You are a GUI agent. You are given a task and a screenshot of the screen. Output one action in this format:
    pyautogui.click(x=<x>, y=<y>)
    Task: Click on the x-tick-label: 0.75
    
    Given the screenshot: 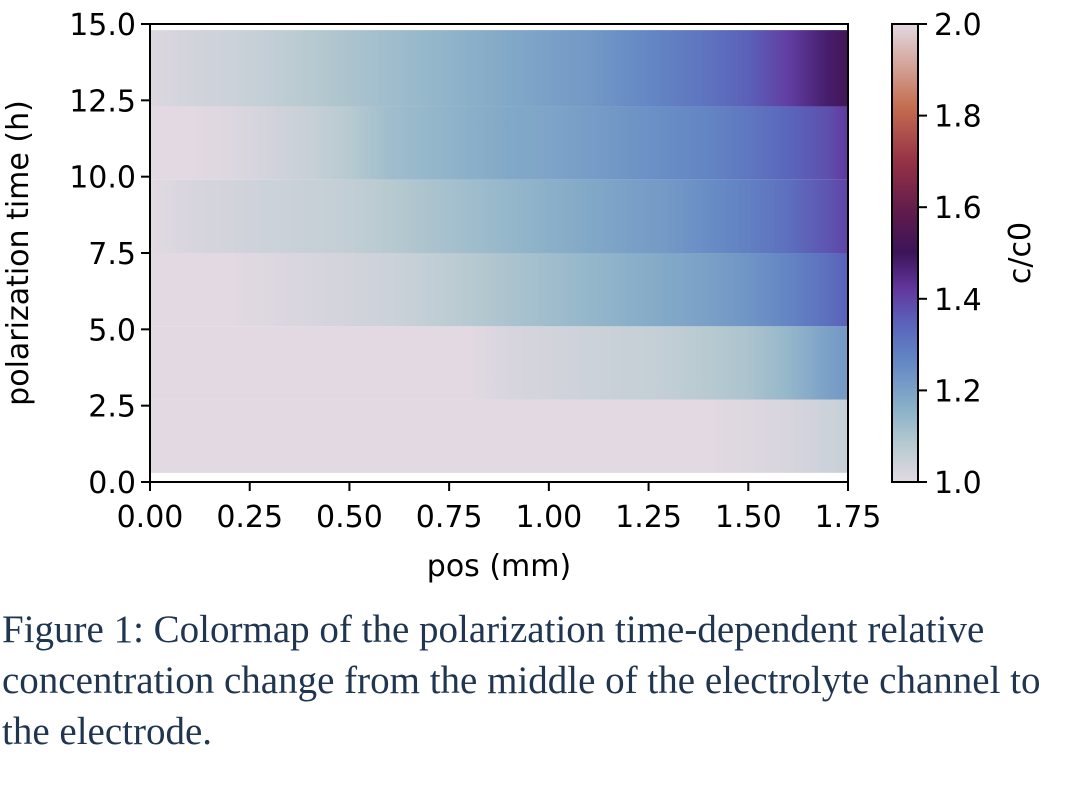 What is the action you would take?
    pyautogui.click(x=449, y=517)
    